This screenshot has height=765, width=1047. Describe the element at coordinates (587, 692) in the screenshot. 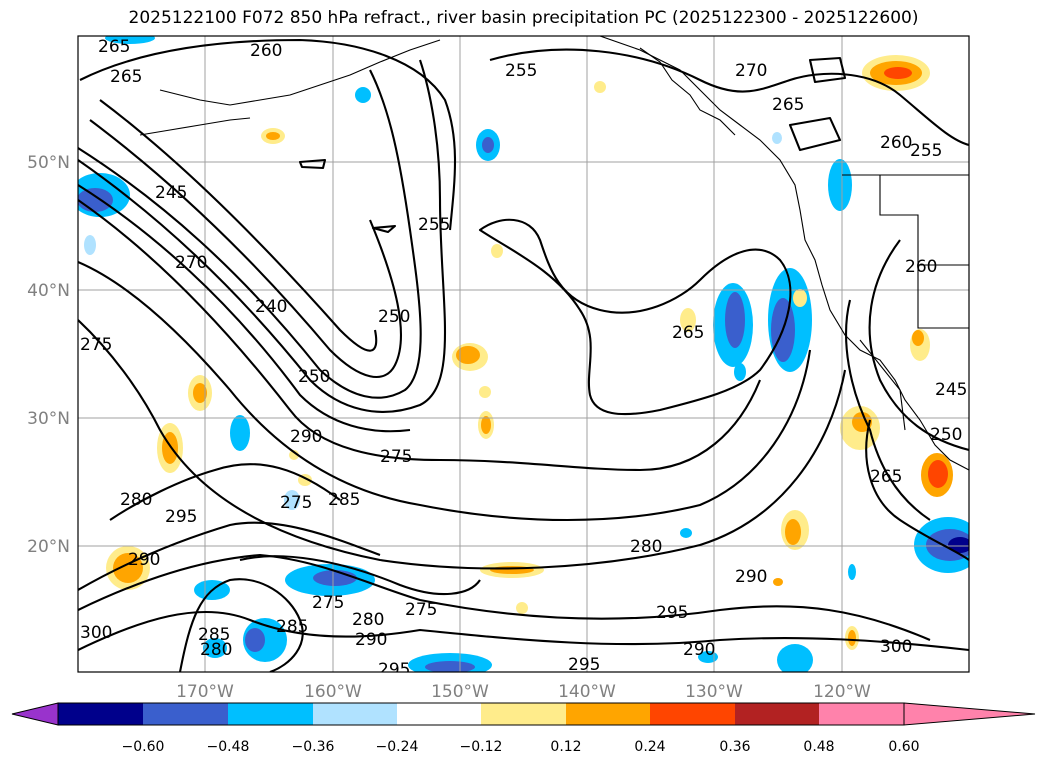

I see `lon-label: 140°W` at that location.